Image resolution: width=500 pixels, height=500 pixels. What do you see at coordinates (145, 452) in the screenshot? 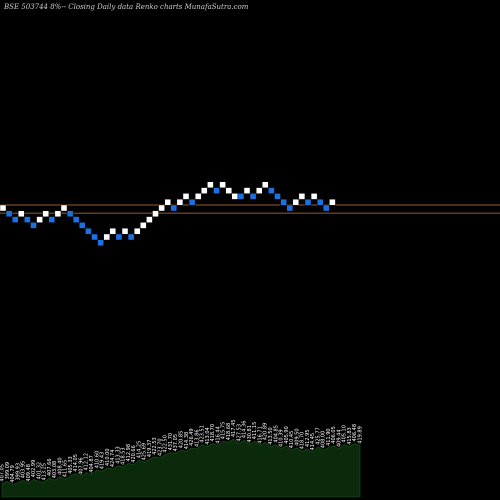
I see `volume-label: 425.69` at bounding box center [145, 452].